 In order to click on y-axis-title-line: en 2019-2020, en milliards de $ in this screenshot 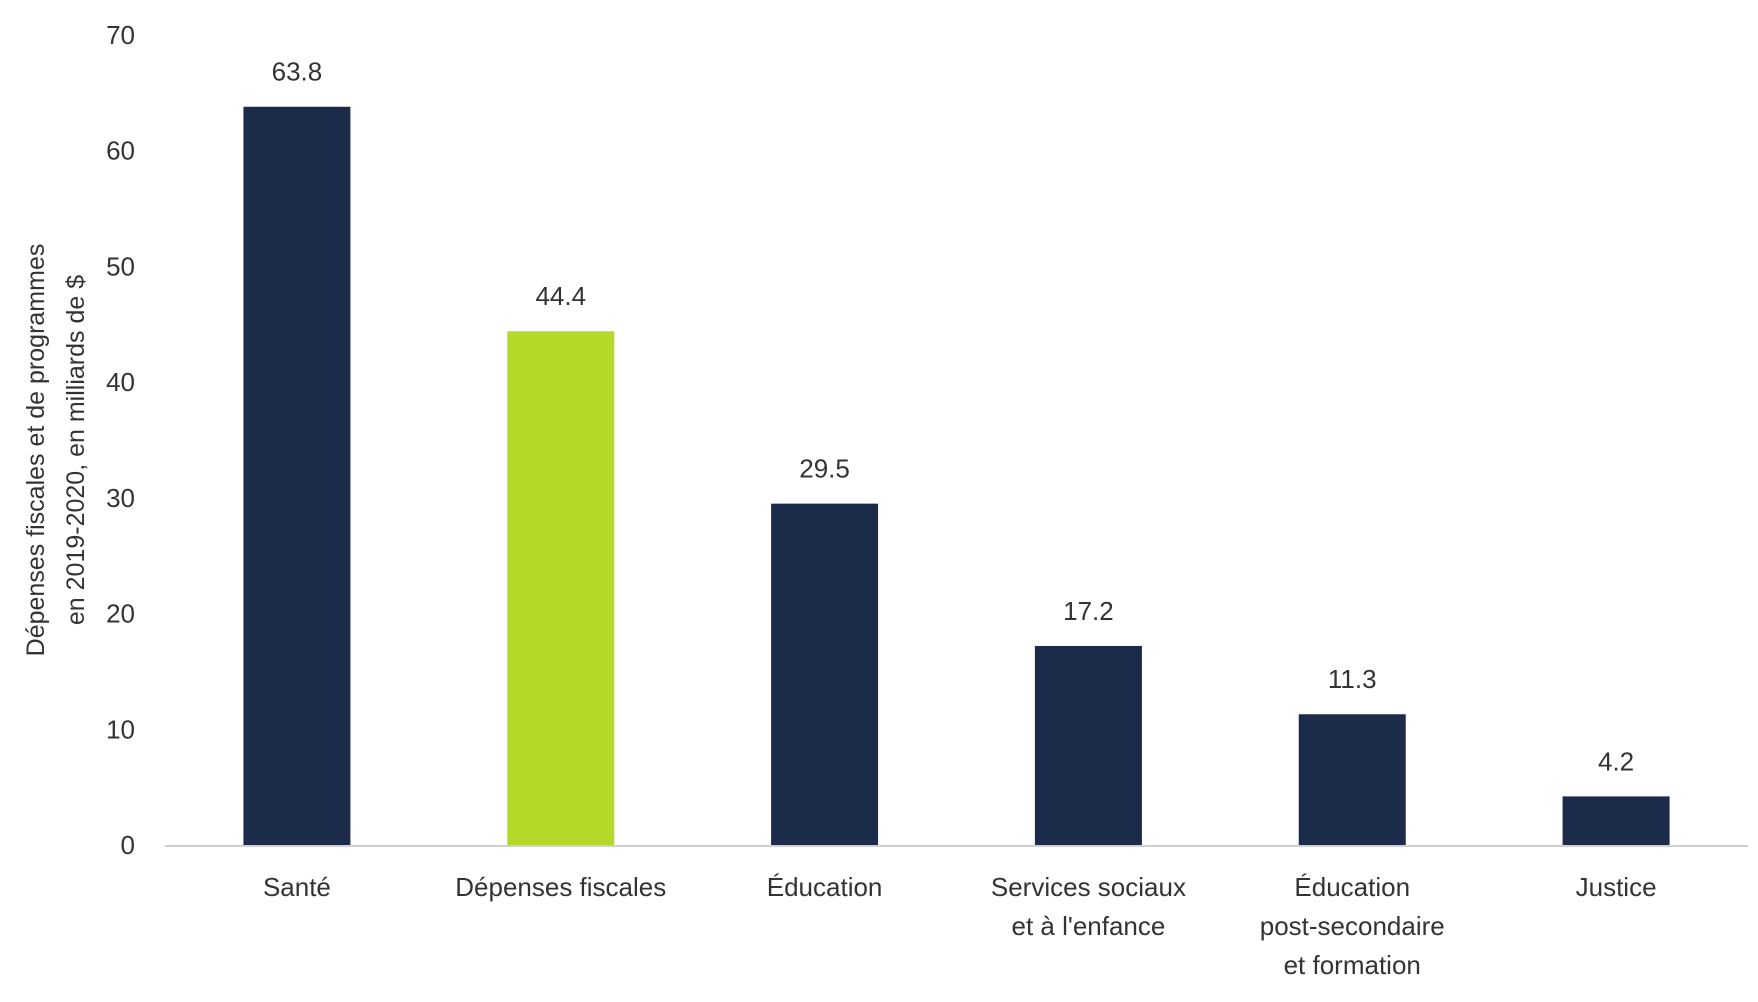, I will do `click(76, 450)`.